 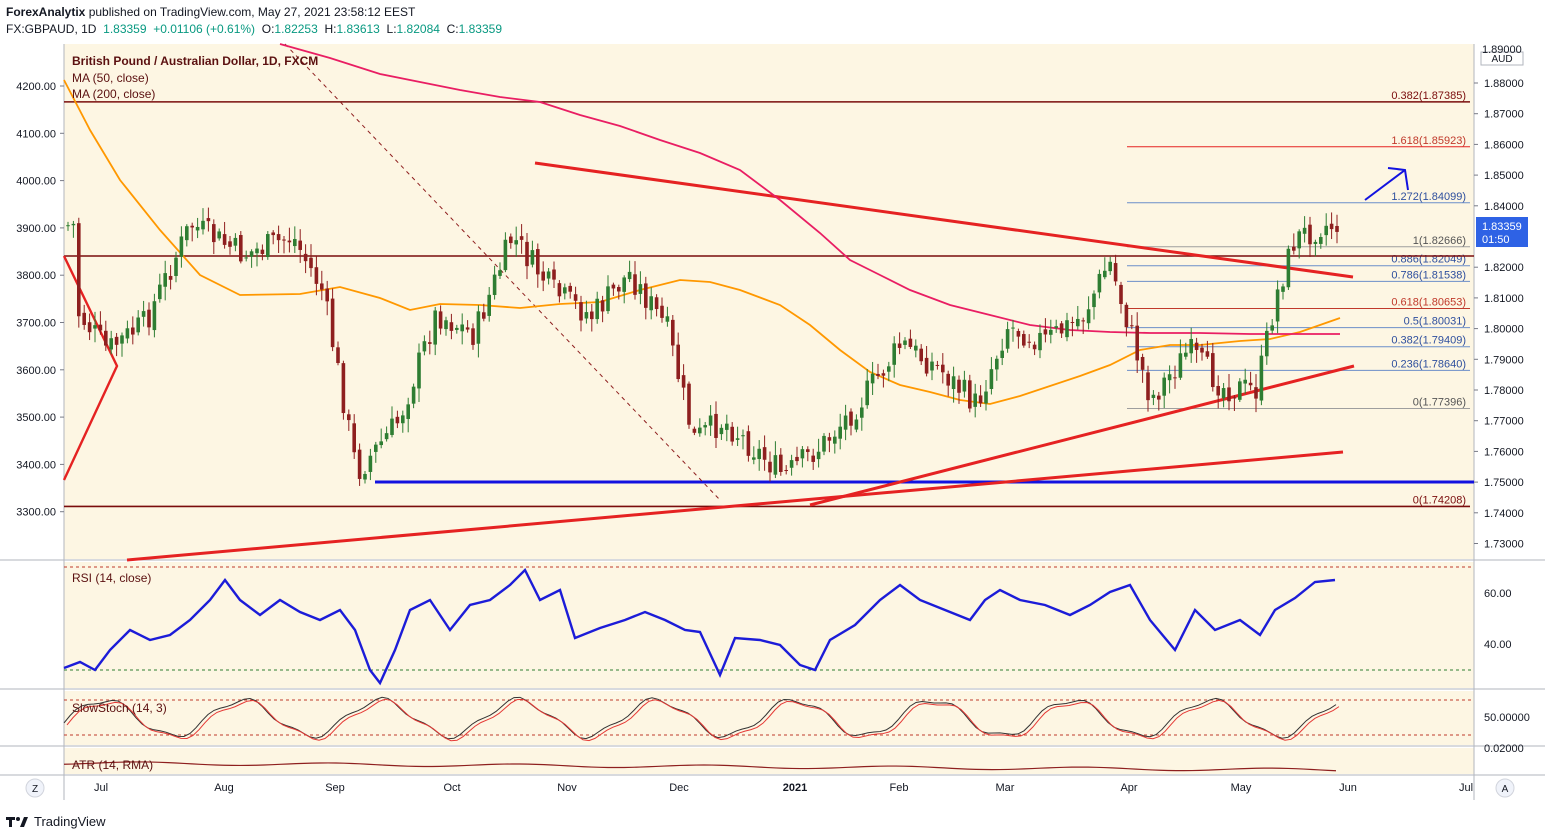 What do you see at coordinates (36, 371) in the screenshot?
I see `left-tick-label: 3600.00` at bounding box center [36, 371].